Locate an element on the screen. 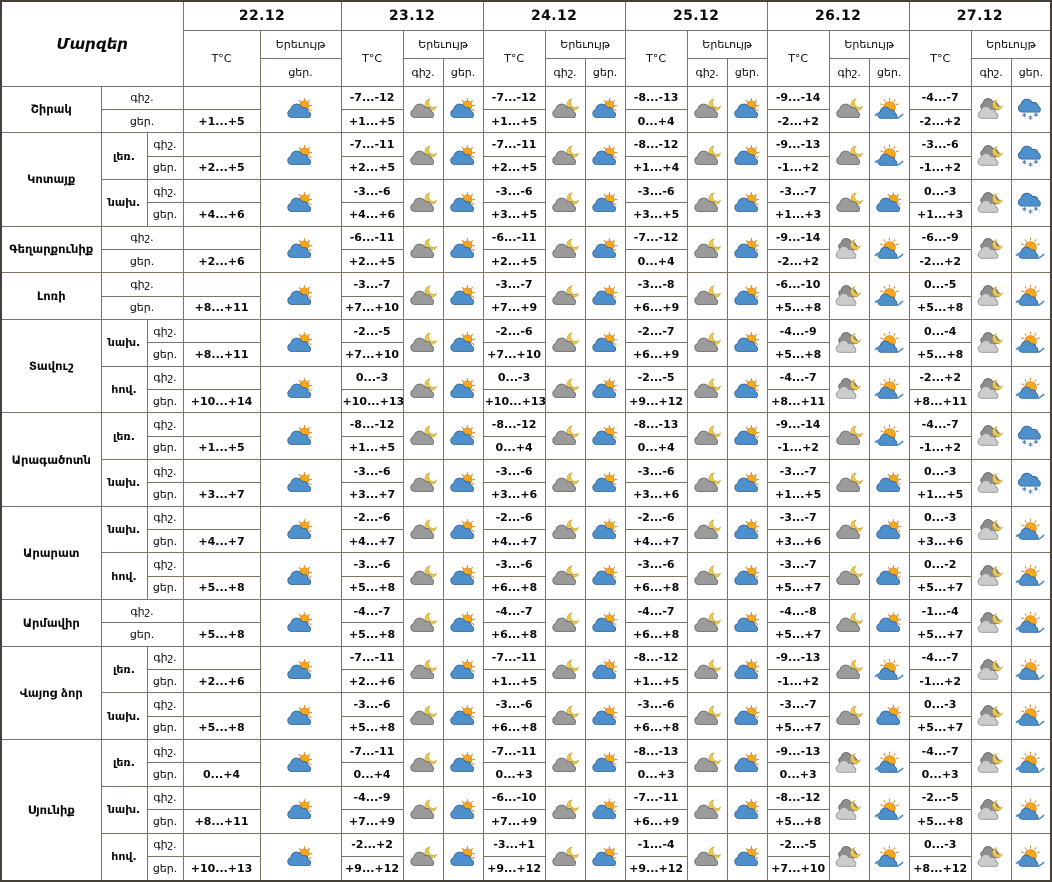  night-temp-cell: -4...-7 is located at coordinates (514, 611).